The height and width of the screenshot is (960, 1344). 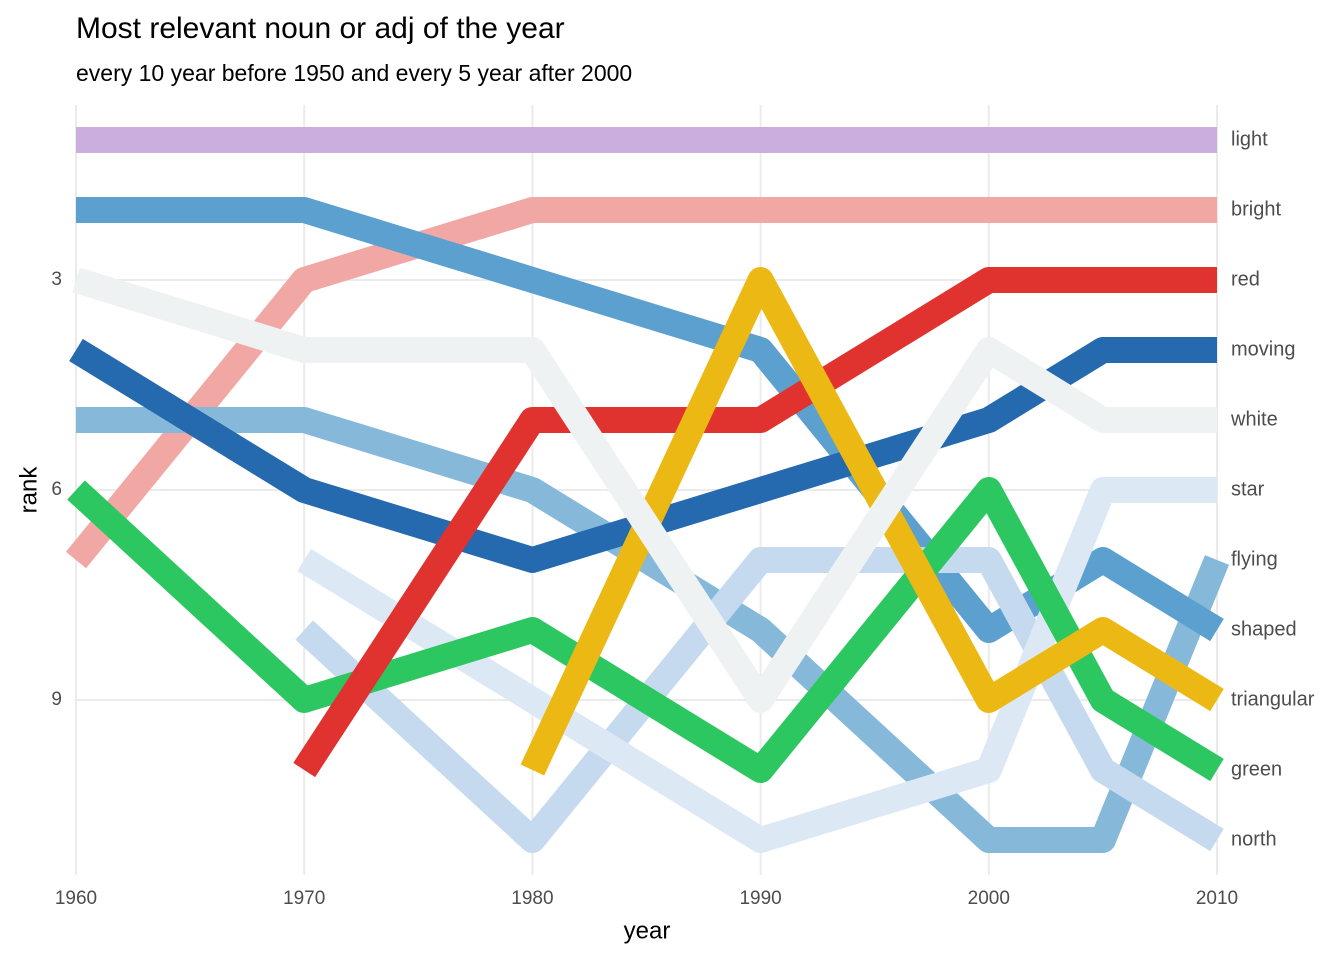 What do you see at coordinates (647, 930) in the screenshot?
I see `x-axis-label: year` at bounding box center [647, 930].